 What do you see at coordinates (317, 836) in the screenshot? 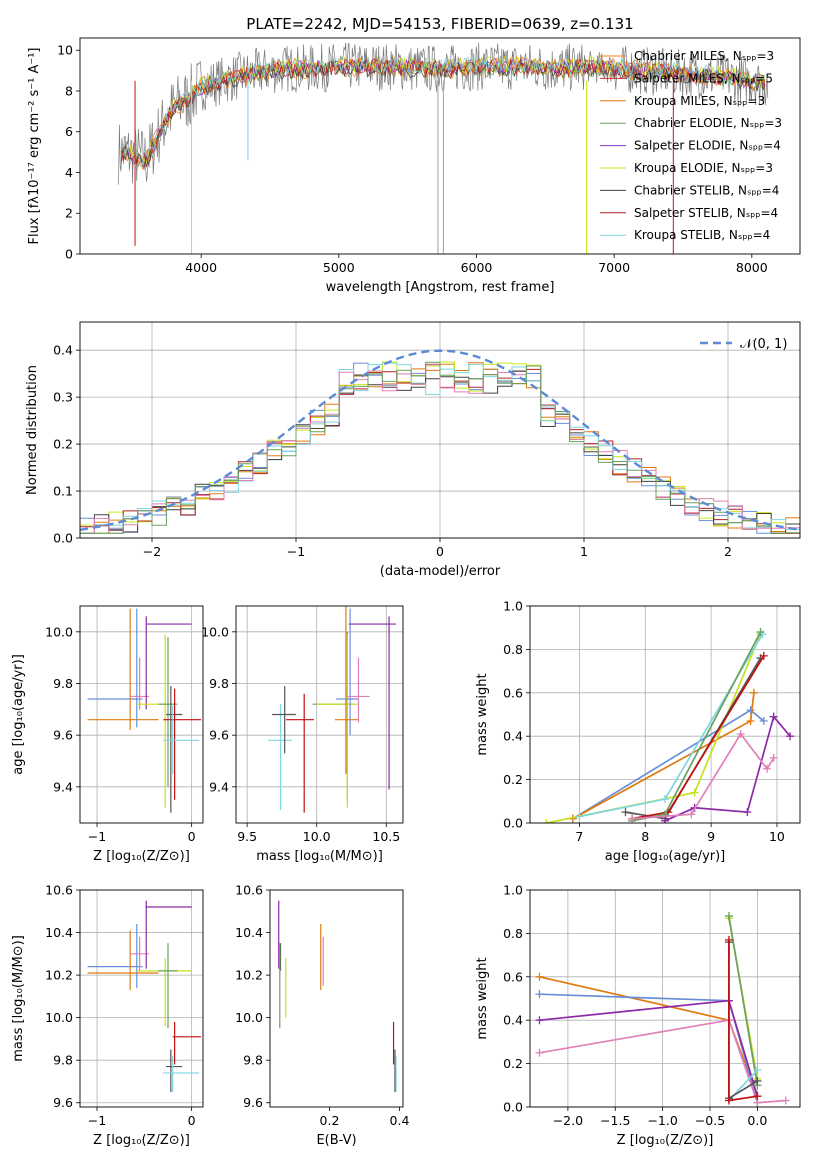
I see `x-tick-label: 10.0` at bounding box center [317, 836].